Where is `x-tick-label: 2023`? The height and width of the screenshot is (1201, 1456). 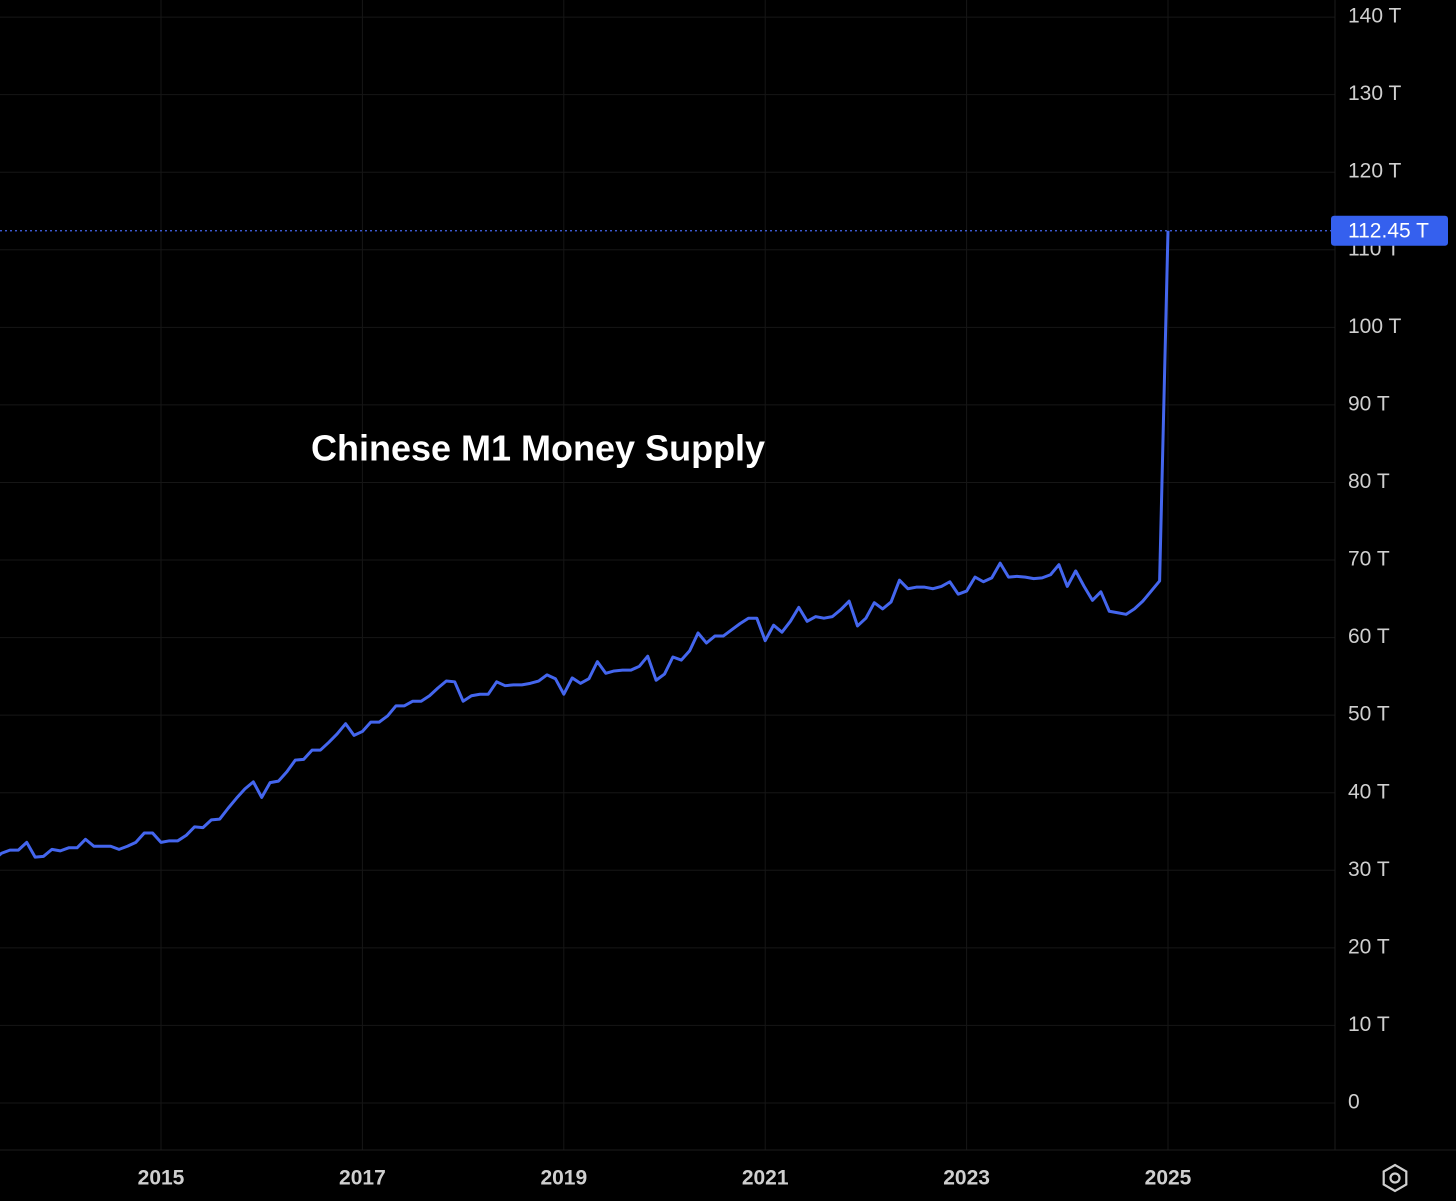 x-tick-label: 2023 is located at coordinates (966, 1178).